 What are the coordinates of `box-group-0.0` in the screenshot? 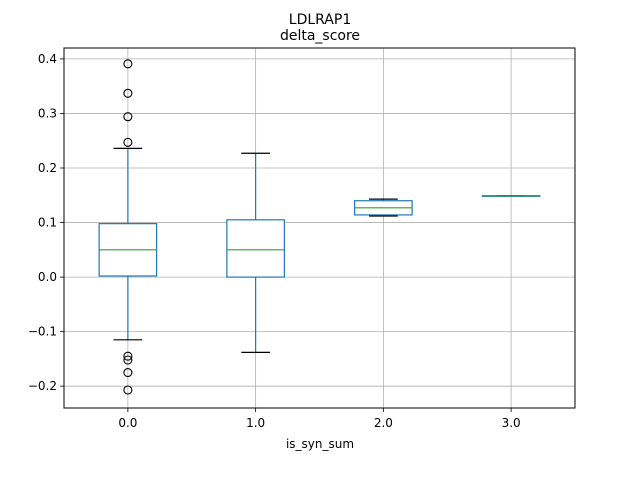 It's located at (128, 227).